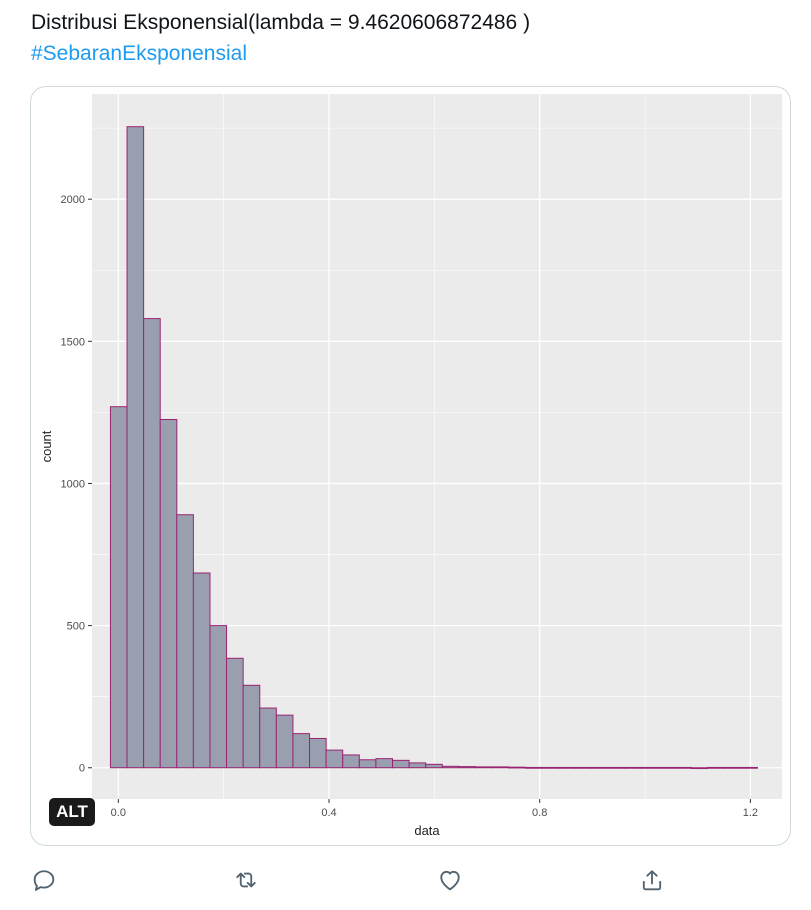 This screenshot has height=910, width=811. What do you see at coordinates (72, 812) in the screenshot?
I see `alt-badge: ALT` at bounding box center [72, 812].